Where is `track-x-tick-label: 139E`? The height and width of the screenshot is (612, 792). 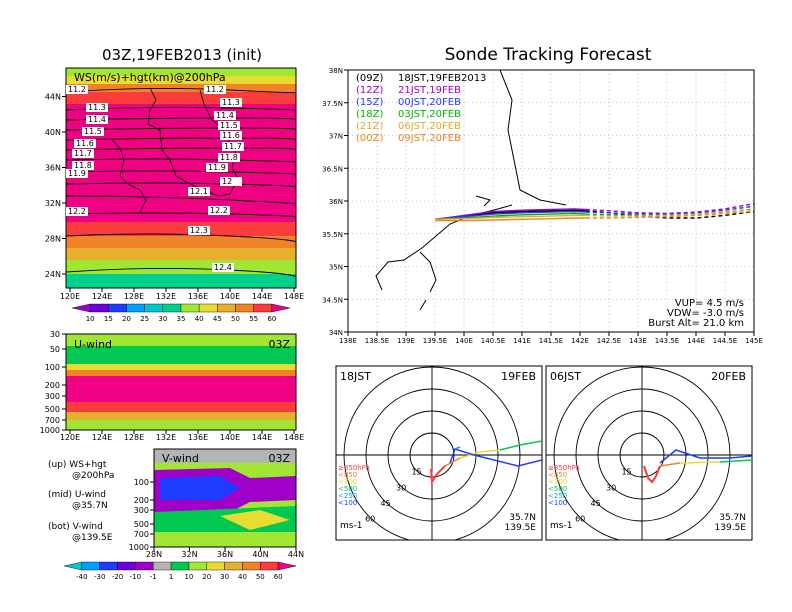 track-x-tick-label: 139E is located at coordinates (406, 341).